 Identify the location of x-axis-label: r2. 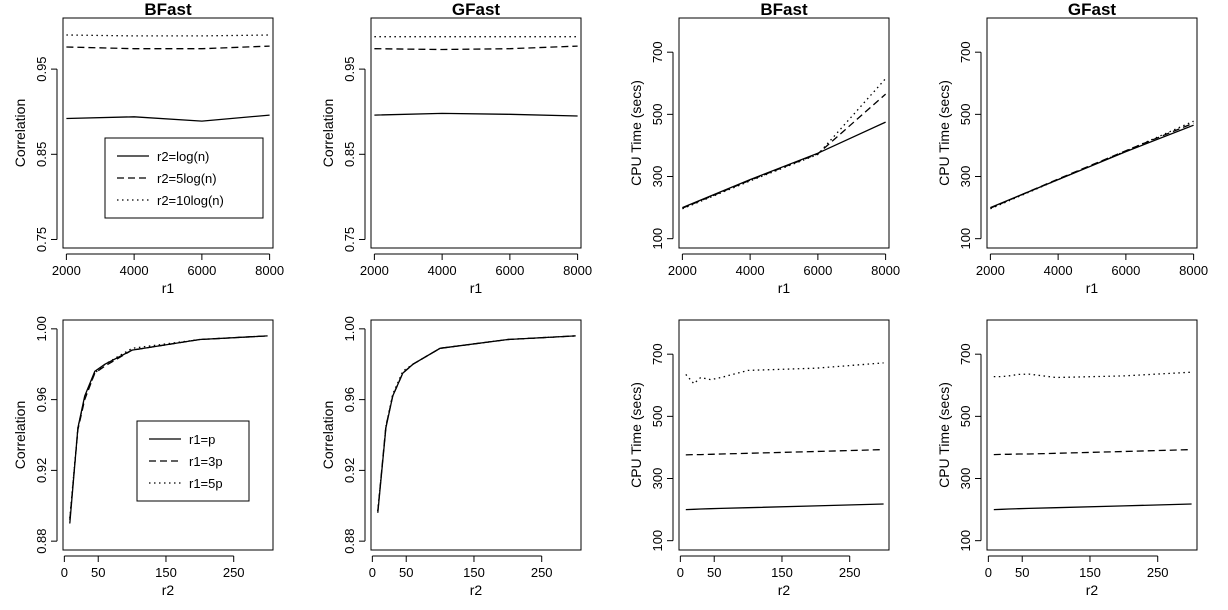
(476, 590).